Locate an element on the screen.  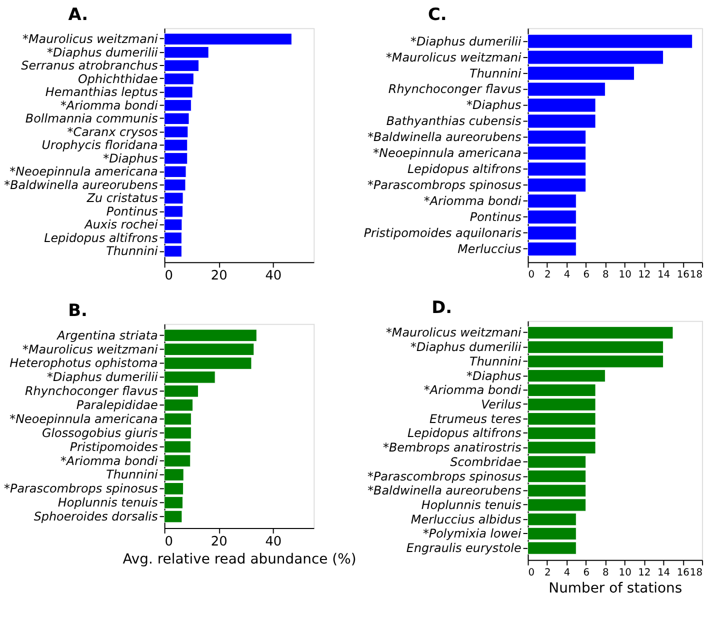
y-tick-label: Merluccius is located at coordinates (490, 249).